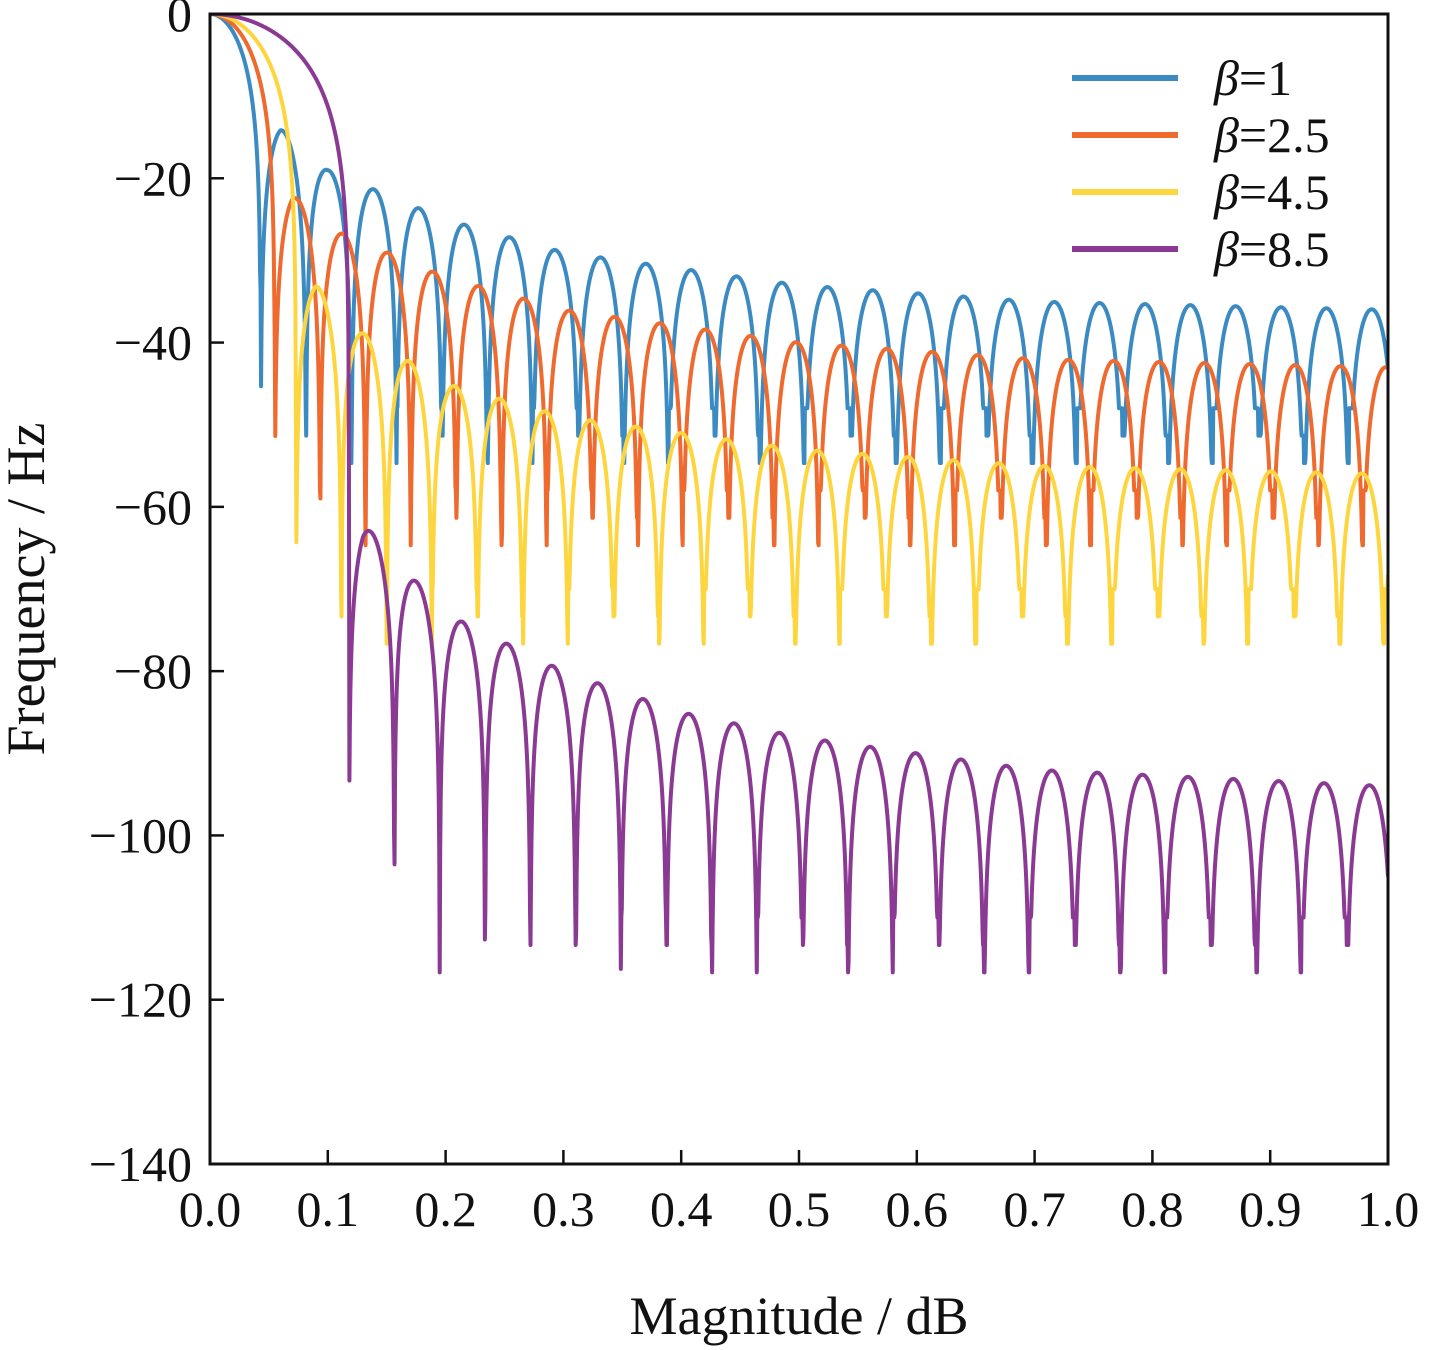 This screenshot has height=1350, width=1429. Describe the element at coordinates (153, 343) in the screenshot. I see `y-tick-label: −40` at that location.